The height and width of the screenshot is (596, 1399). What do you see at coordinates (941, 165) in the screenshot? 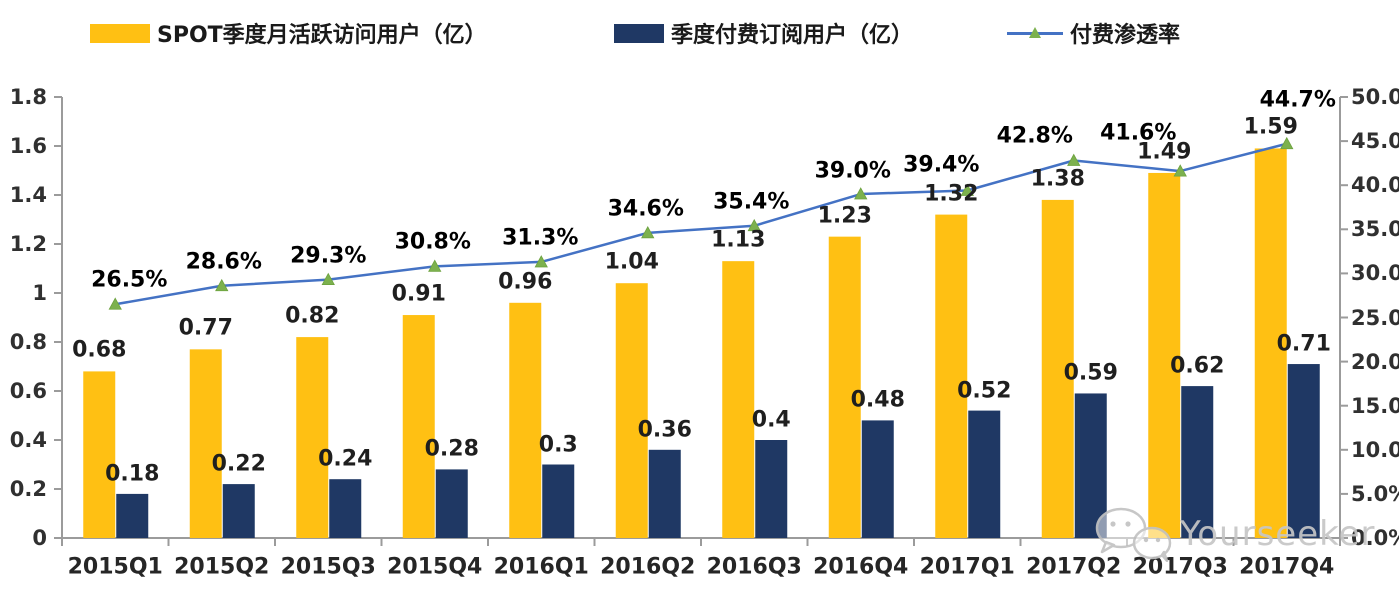
I see `penetration-rate-label: 39.4%` at bounding box center [941, 165].